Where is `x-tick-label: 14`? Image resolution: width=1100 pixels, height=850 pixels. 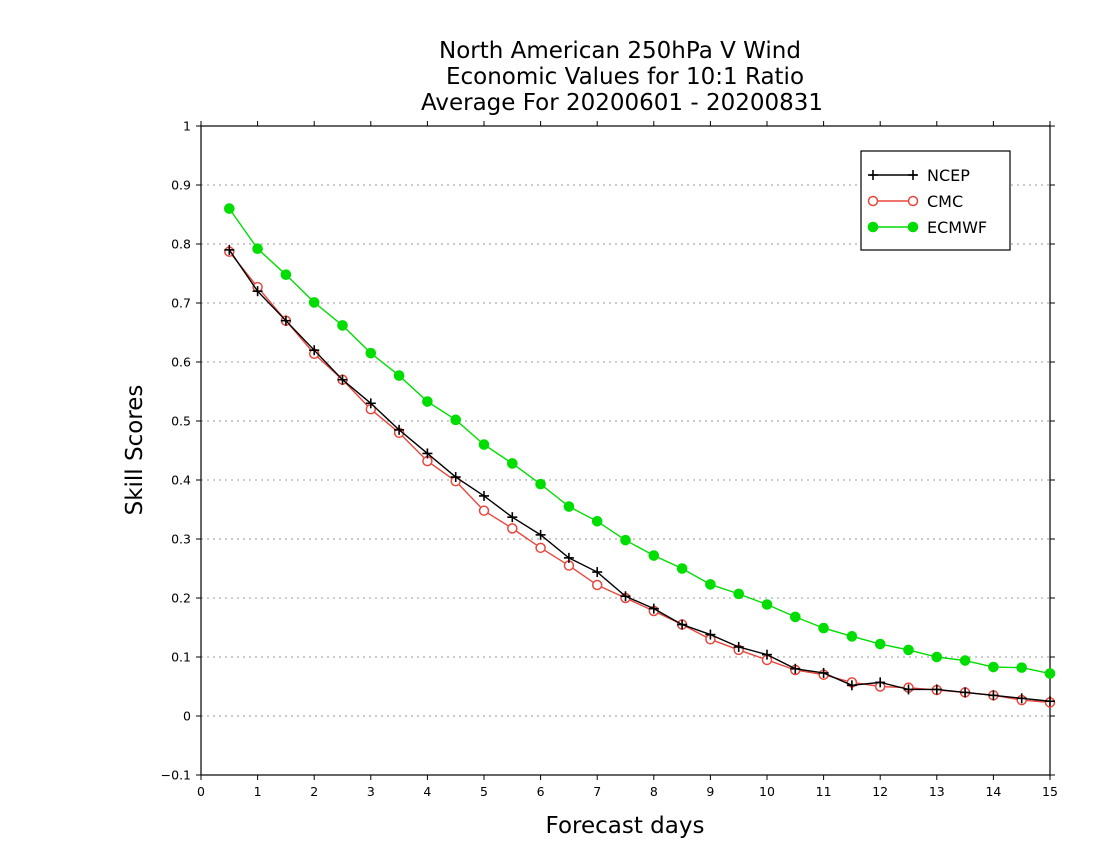 x-tick-label: 14 is located at coordinates (993, 791).